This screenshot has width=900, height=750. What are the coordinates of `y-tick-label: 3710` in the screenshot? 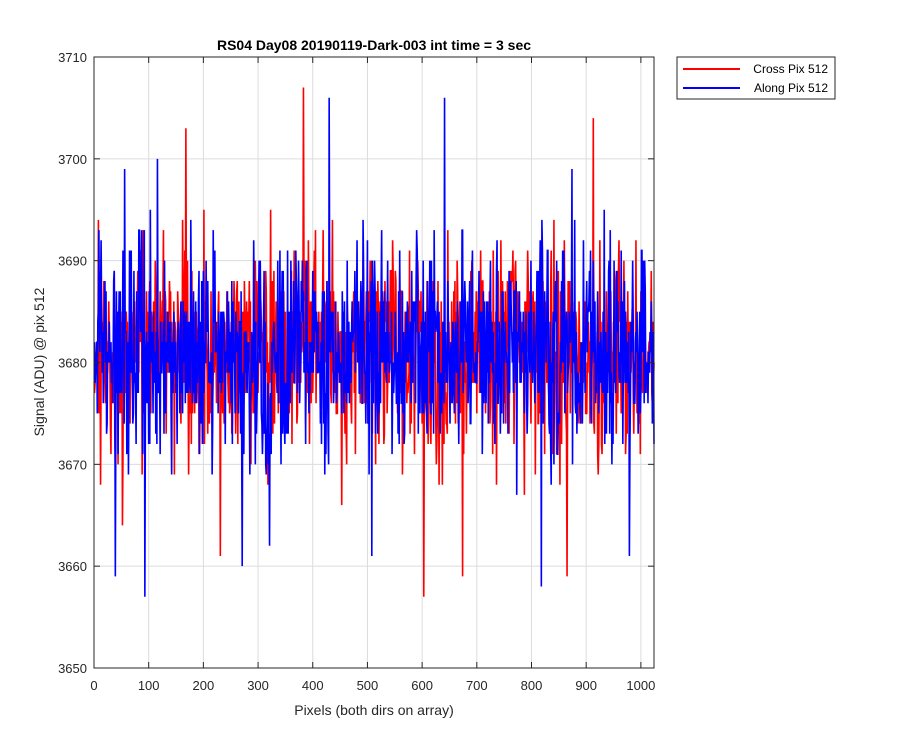 It's located at (72, 57).